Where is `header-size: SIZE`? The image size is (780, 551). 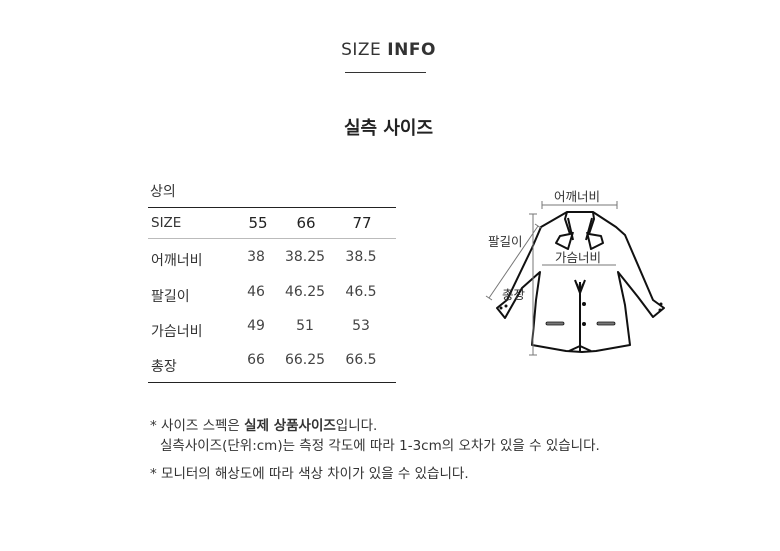
header-size: SIZE is located at coordinates (166, 223).